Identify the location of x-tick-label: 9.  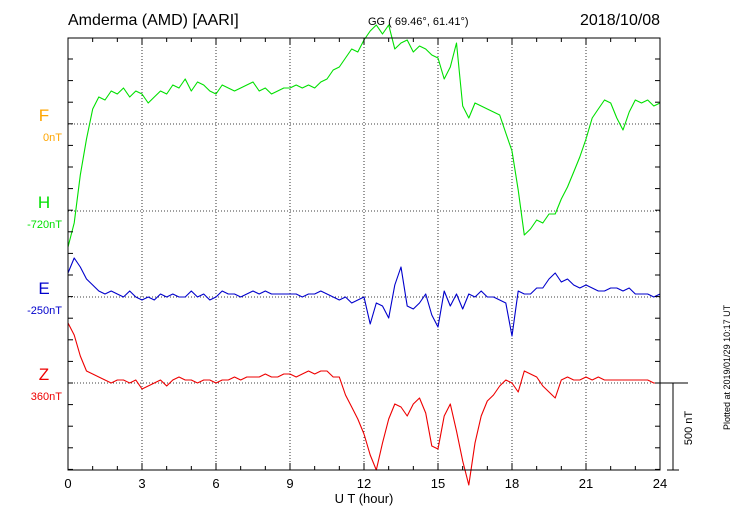
(289, 483).